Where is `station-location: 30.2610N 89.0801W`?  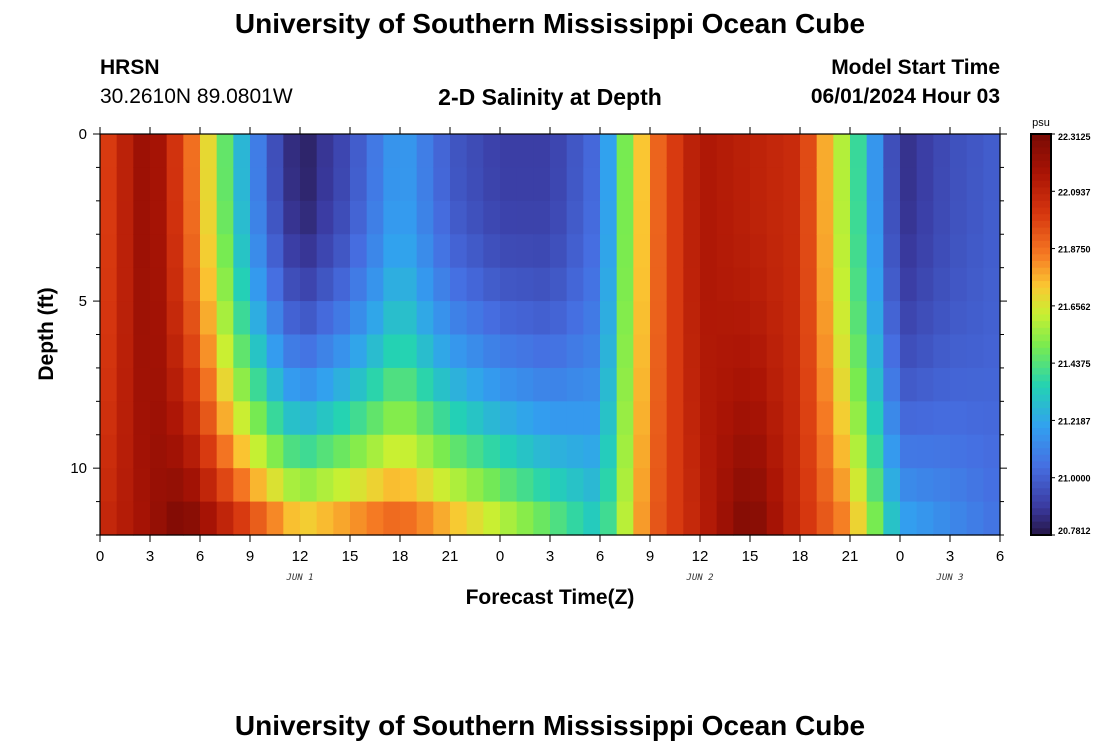
station-location: 30.2610N 89.0801W is located at coordinates (196, 96).